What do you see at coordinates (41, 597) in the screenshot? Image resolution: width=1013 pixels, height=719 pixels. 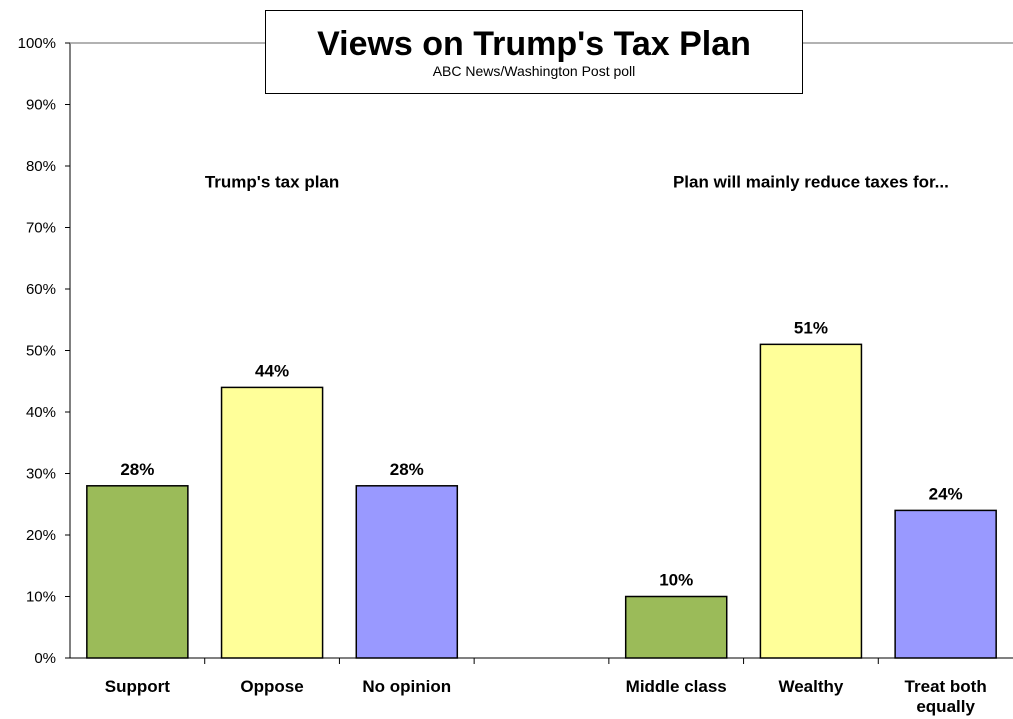 I see `y-tick-label: 10%` at bounding box center [41, 597].